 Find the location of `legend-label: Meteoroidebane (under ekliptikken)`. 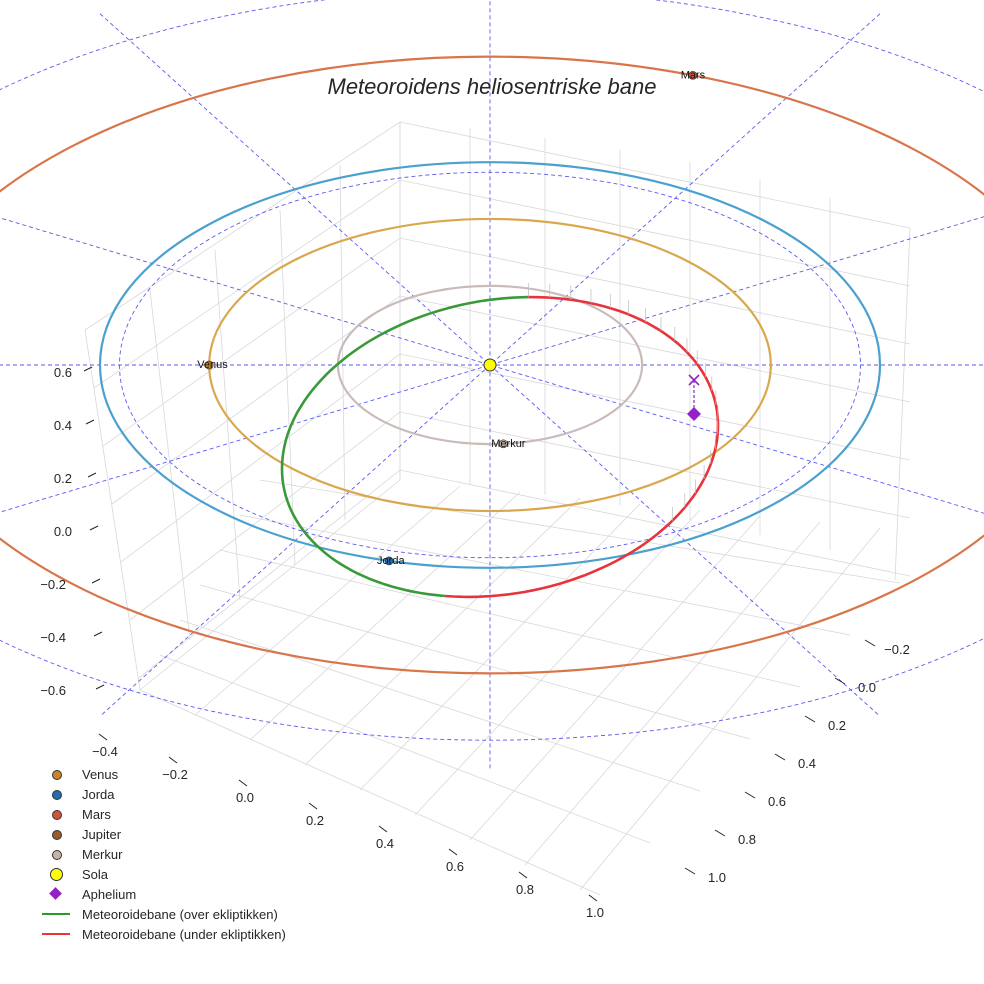

legend-label: Meteoroidebane (under ekliptikken) is located at coordinates (184, 934).